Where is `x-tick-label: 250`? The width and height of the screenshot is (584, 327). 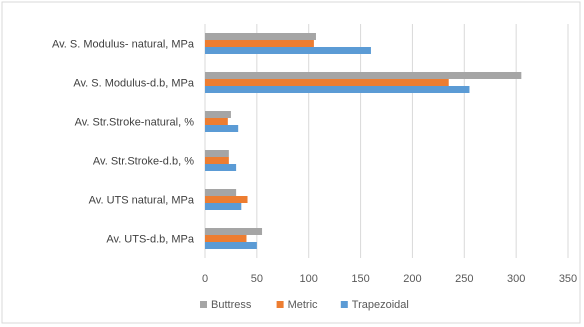
x-tick-label: 250 is located at coordinates (464, 279).